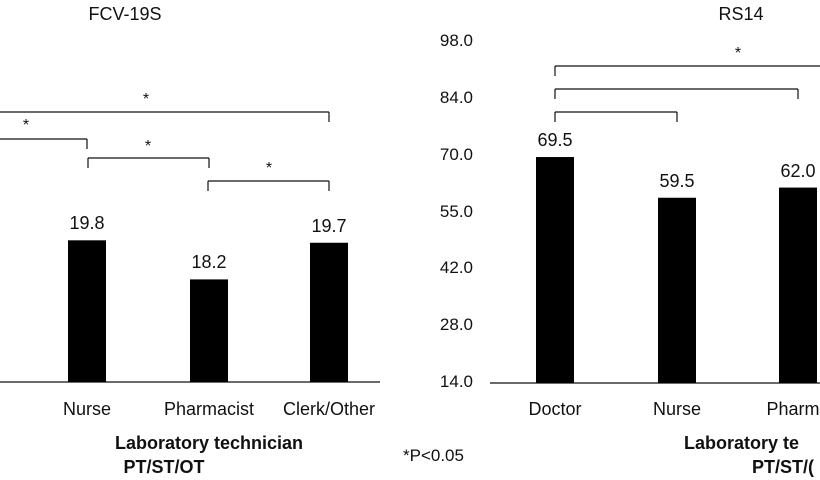 Image resolution: width=820 pixels, height=480 pixels. I want to click on group-label: PT/ST/(, so click(783, 467).